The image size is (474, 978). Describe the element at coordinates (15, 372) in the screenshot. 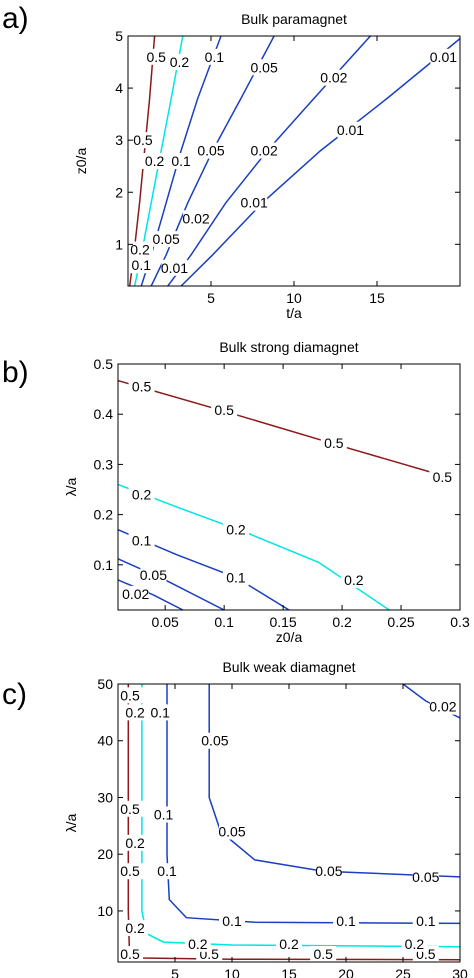

I see `panel-label: b)` at that location.